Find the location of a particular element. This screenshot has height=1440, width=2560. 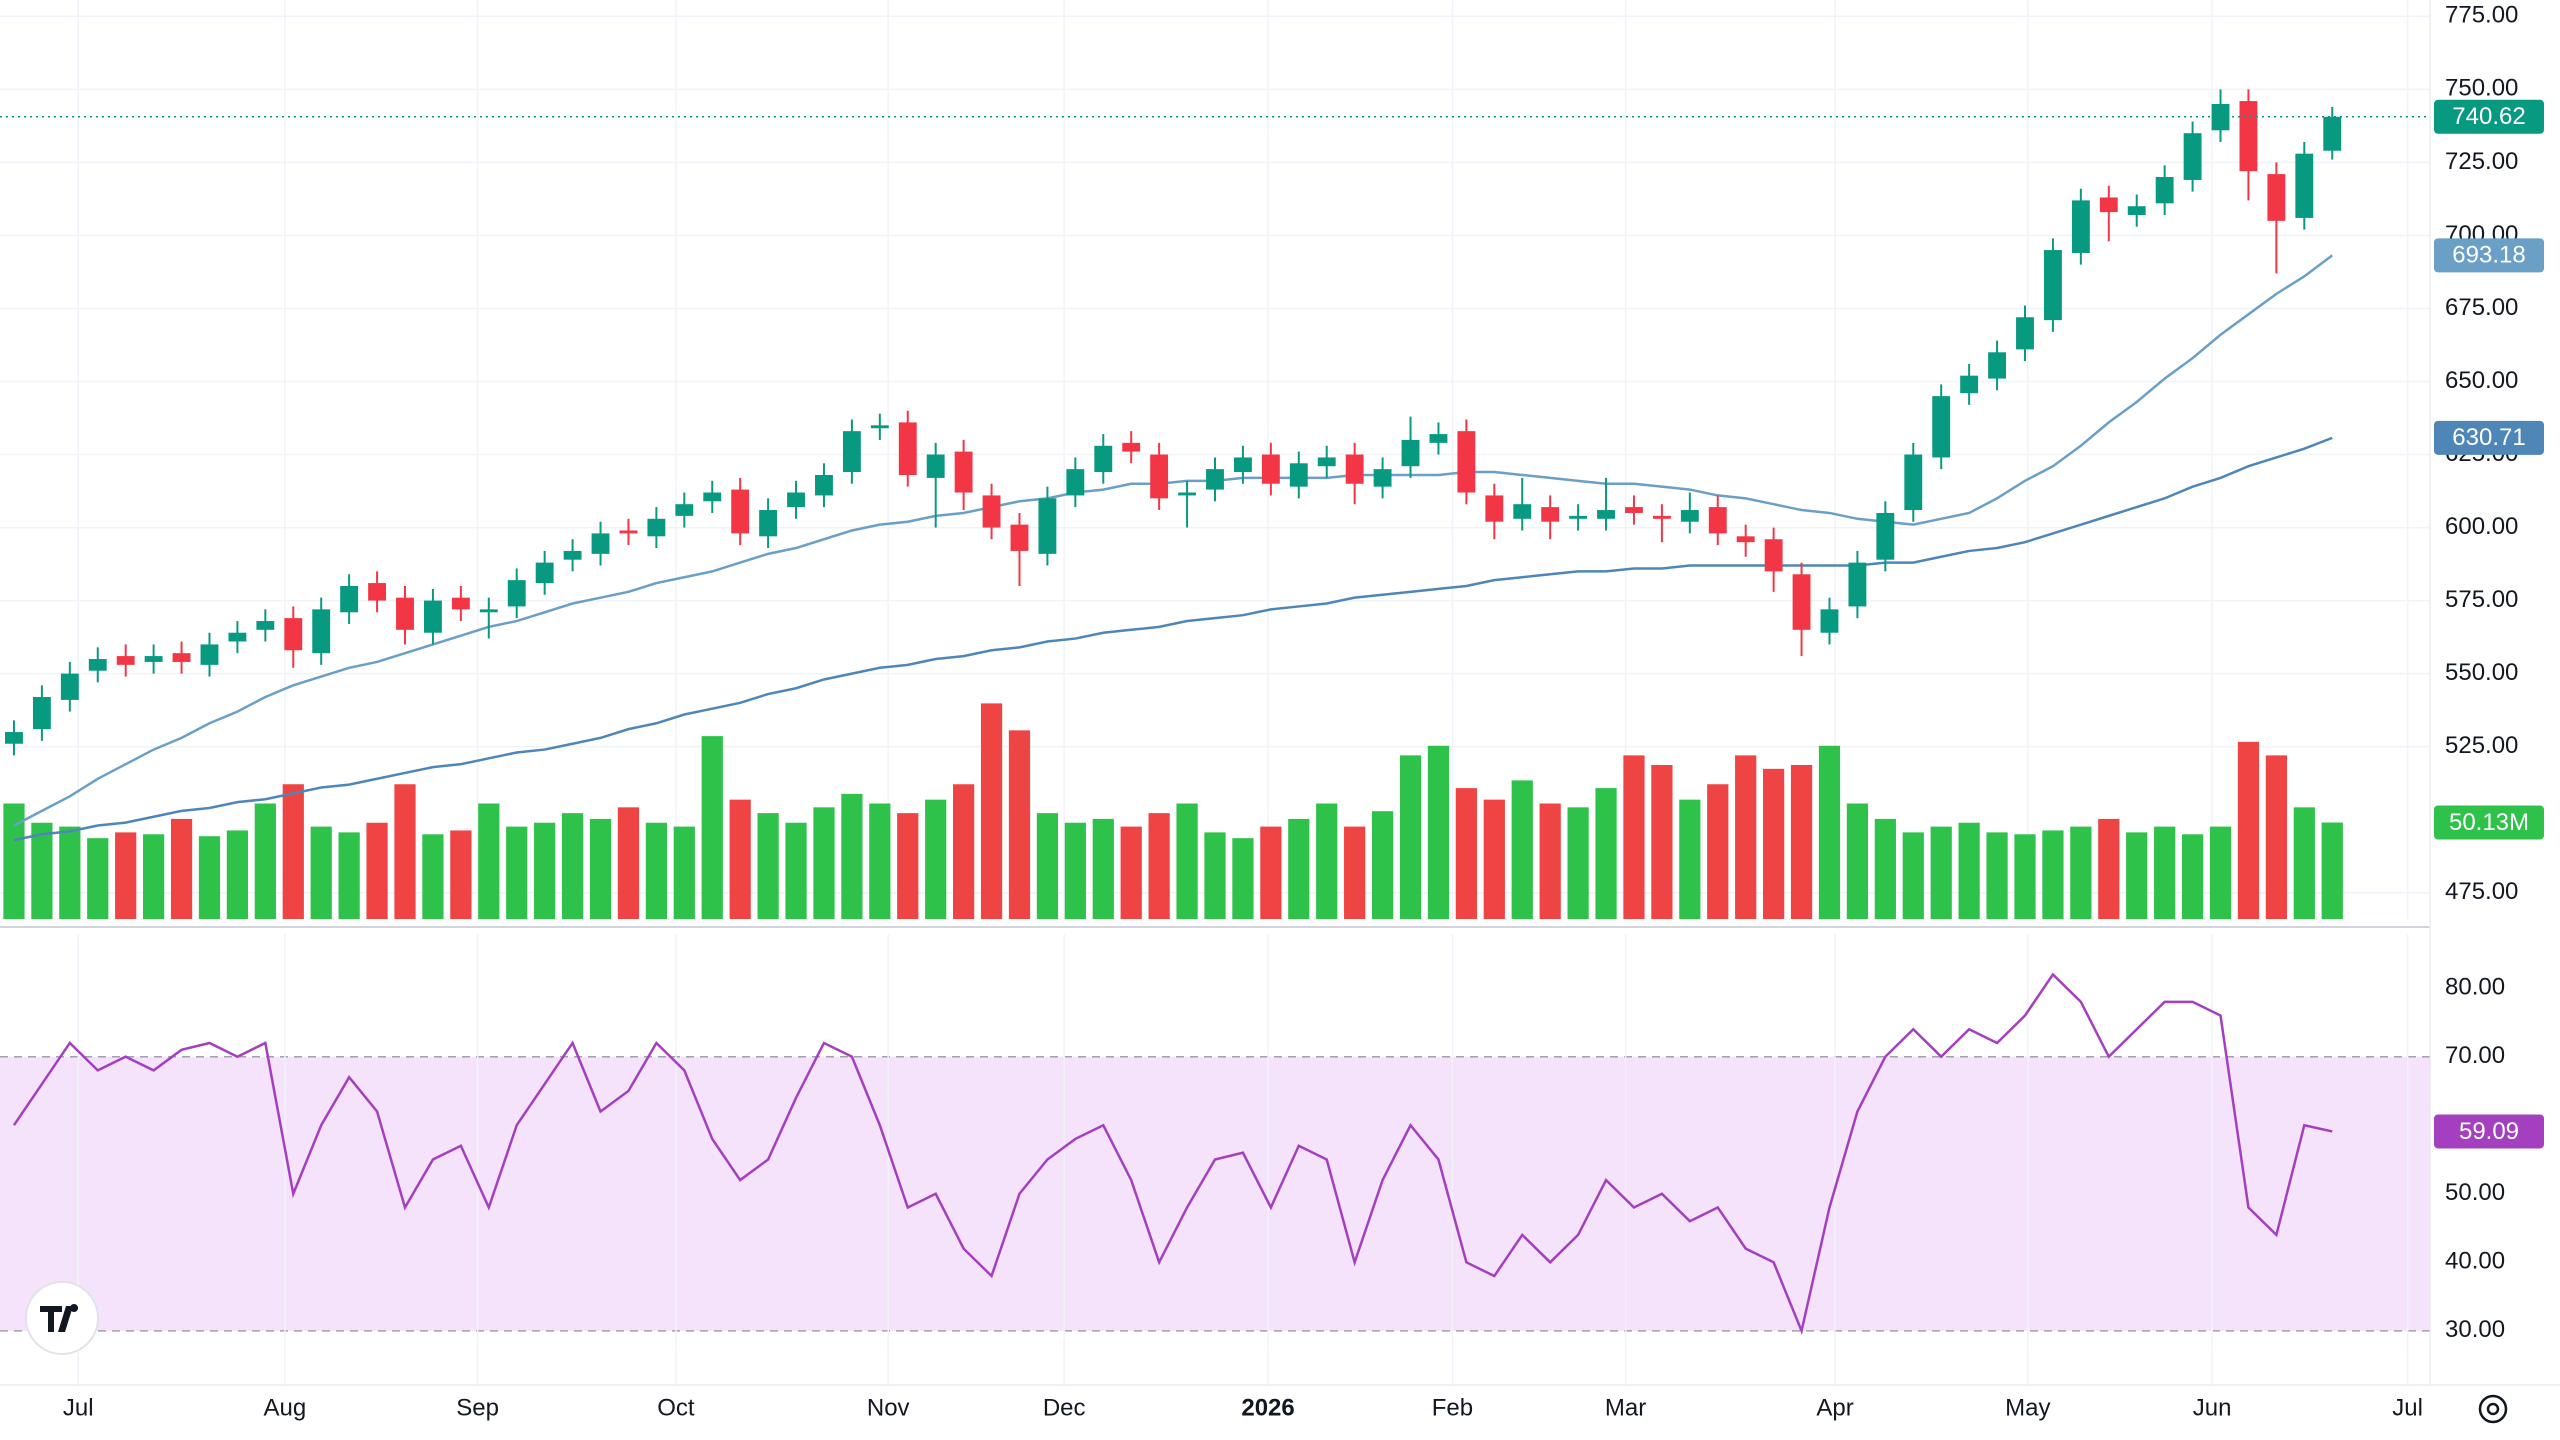

settings-icon is located at coordinates (2493, 1409).